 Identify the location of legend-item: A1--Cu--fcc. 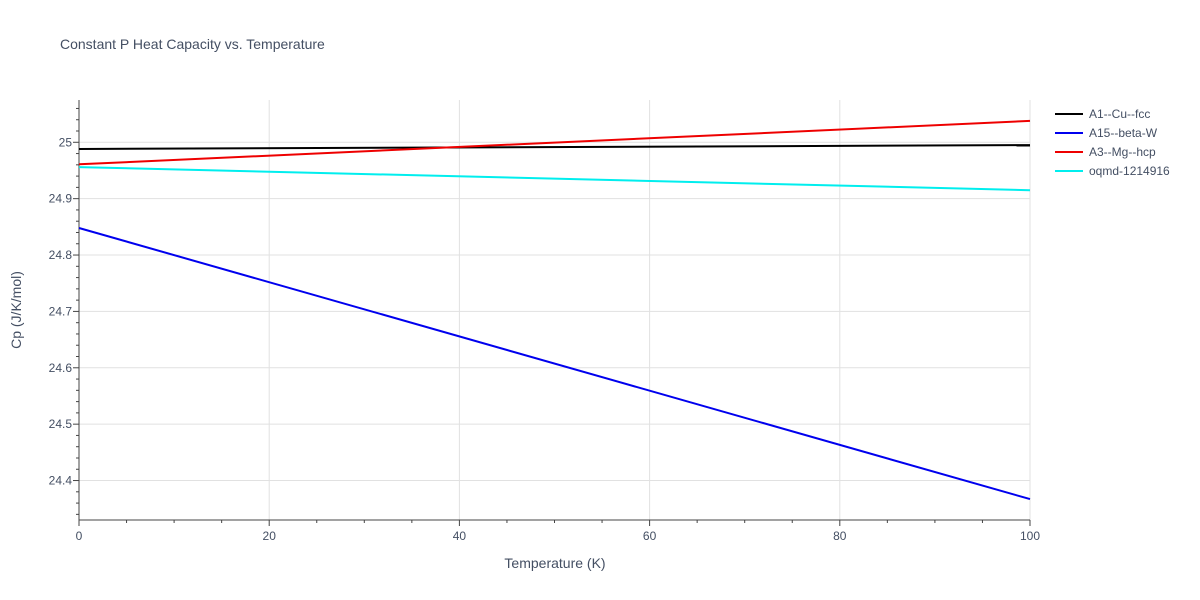
(1102, 114).